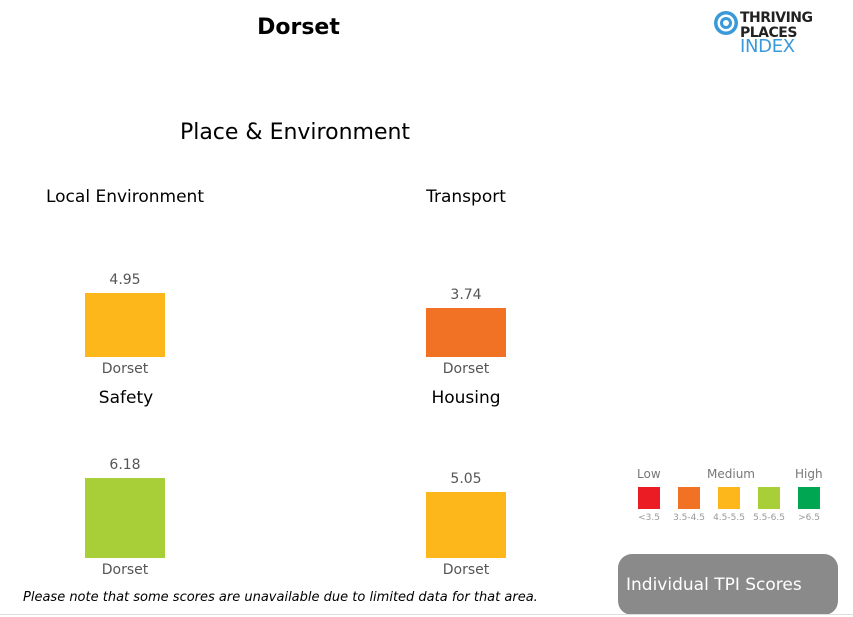 The width and height of the screenshot is (853, 617). I want to click on legend-medium-label: Medium, so click(731, 474).